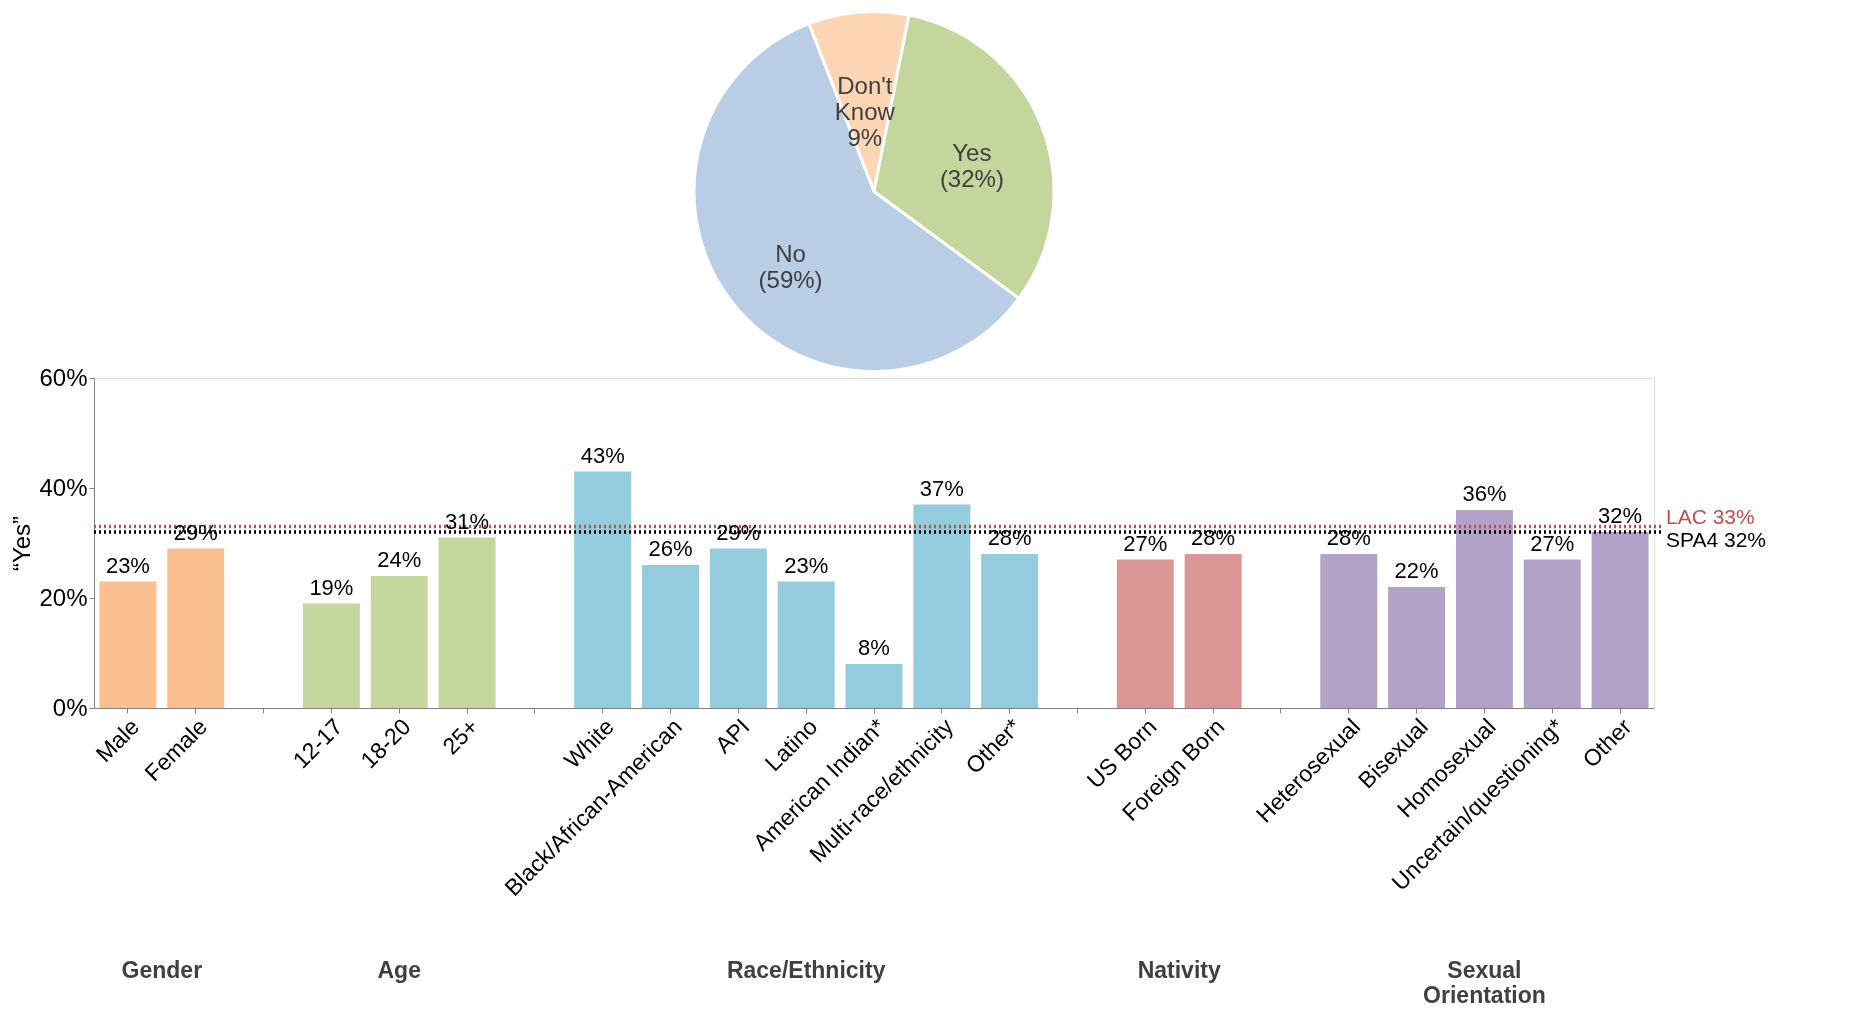 The width and height of the screenshot is (1870, 1011). What do you see at coordinates (1484, 982) in the screenshot?
I see `text: Sexual Orientation` at bounding box center [1484, 982].